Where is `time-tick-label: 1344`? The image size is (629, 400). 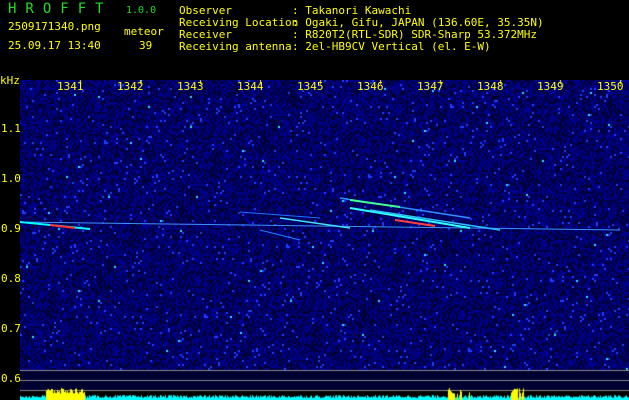 time-tick-label: 1344 is located at coordinates (250, 86).